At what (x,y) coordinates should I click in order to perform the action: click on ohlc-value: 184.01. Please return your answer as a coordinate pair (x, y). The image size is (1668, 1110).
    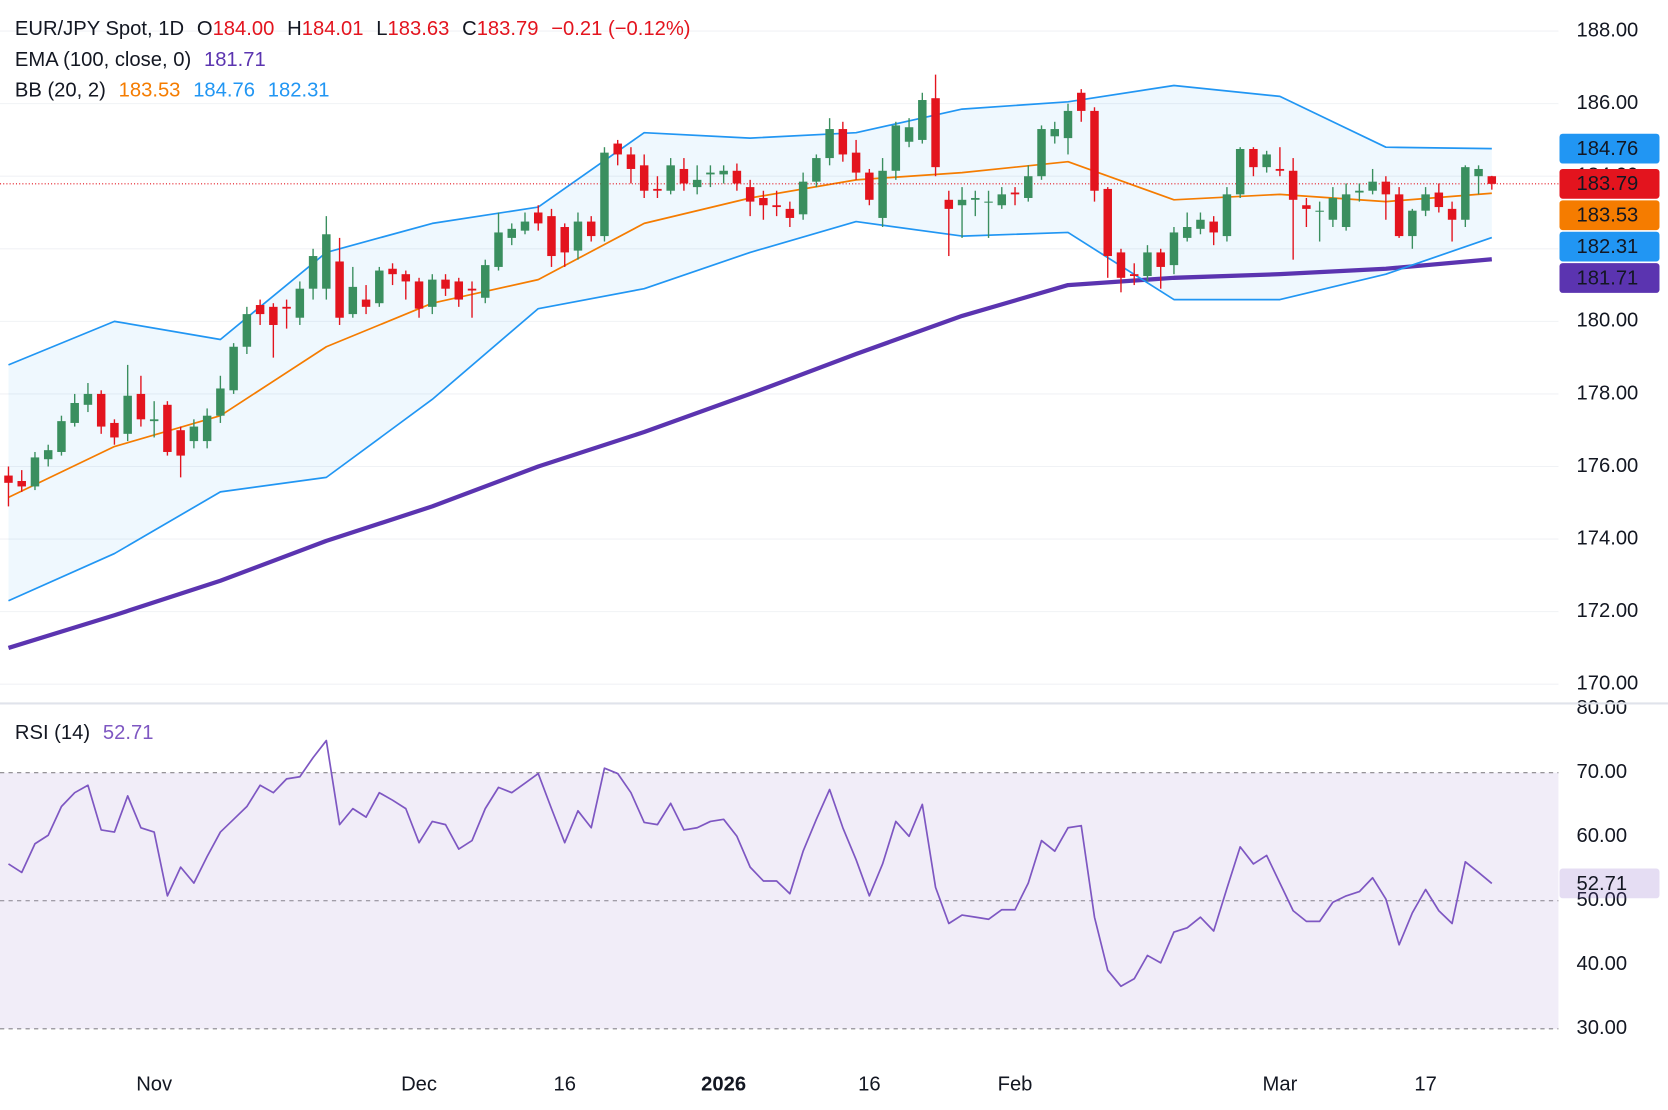
    Looking at the image, I should click on (333, 29).